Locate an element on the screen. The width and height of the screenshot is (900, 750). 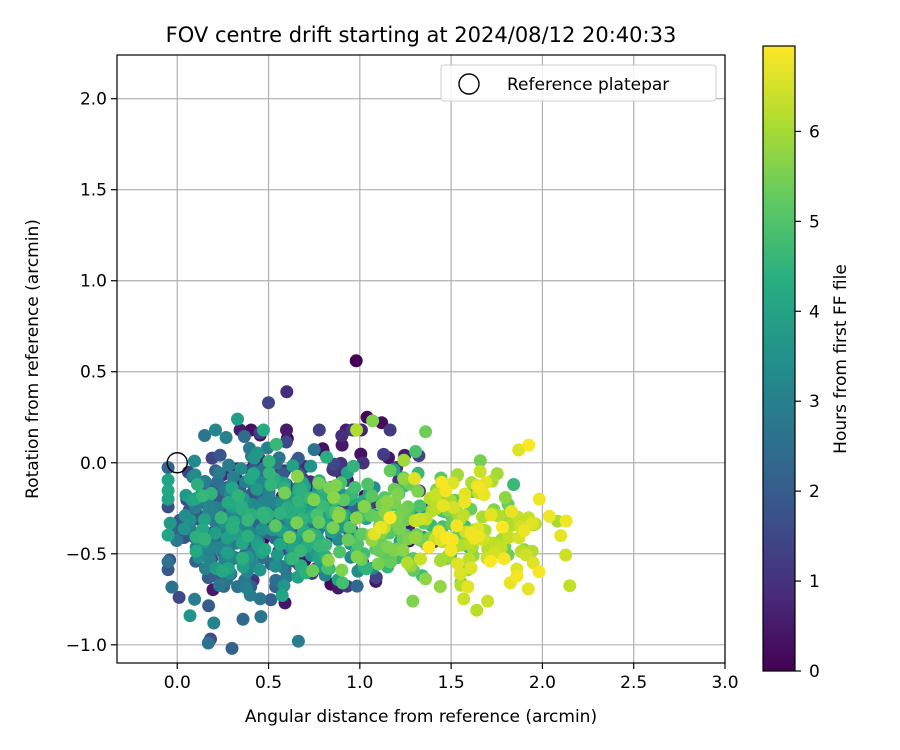
x-tick-label: 2.5 is located at coordinates (633, 683).